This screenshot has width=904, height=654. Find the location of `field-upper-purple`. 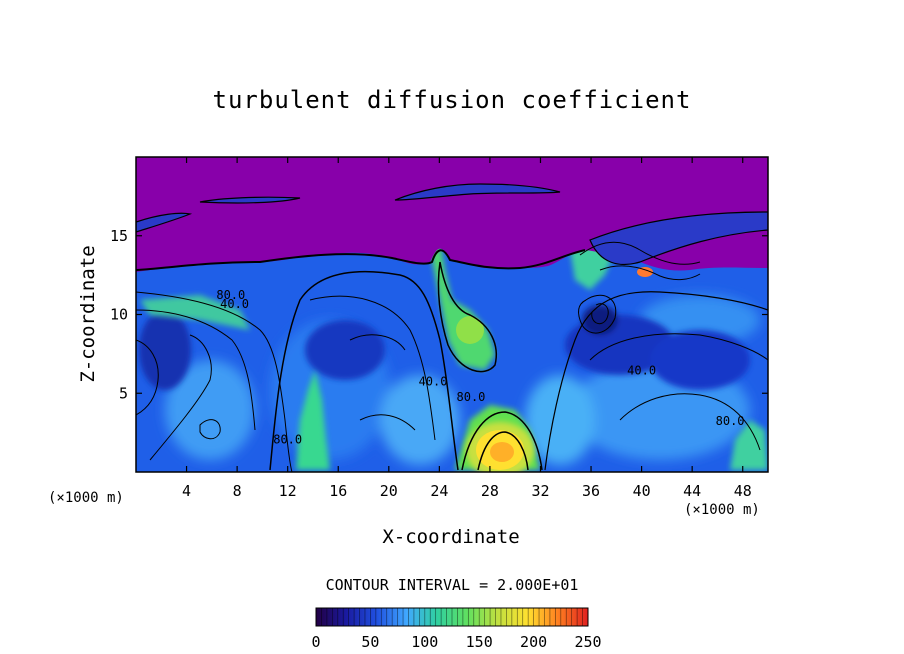

field-upper-purple is located at coordinates (452, 214).